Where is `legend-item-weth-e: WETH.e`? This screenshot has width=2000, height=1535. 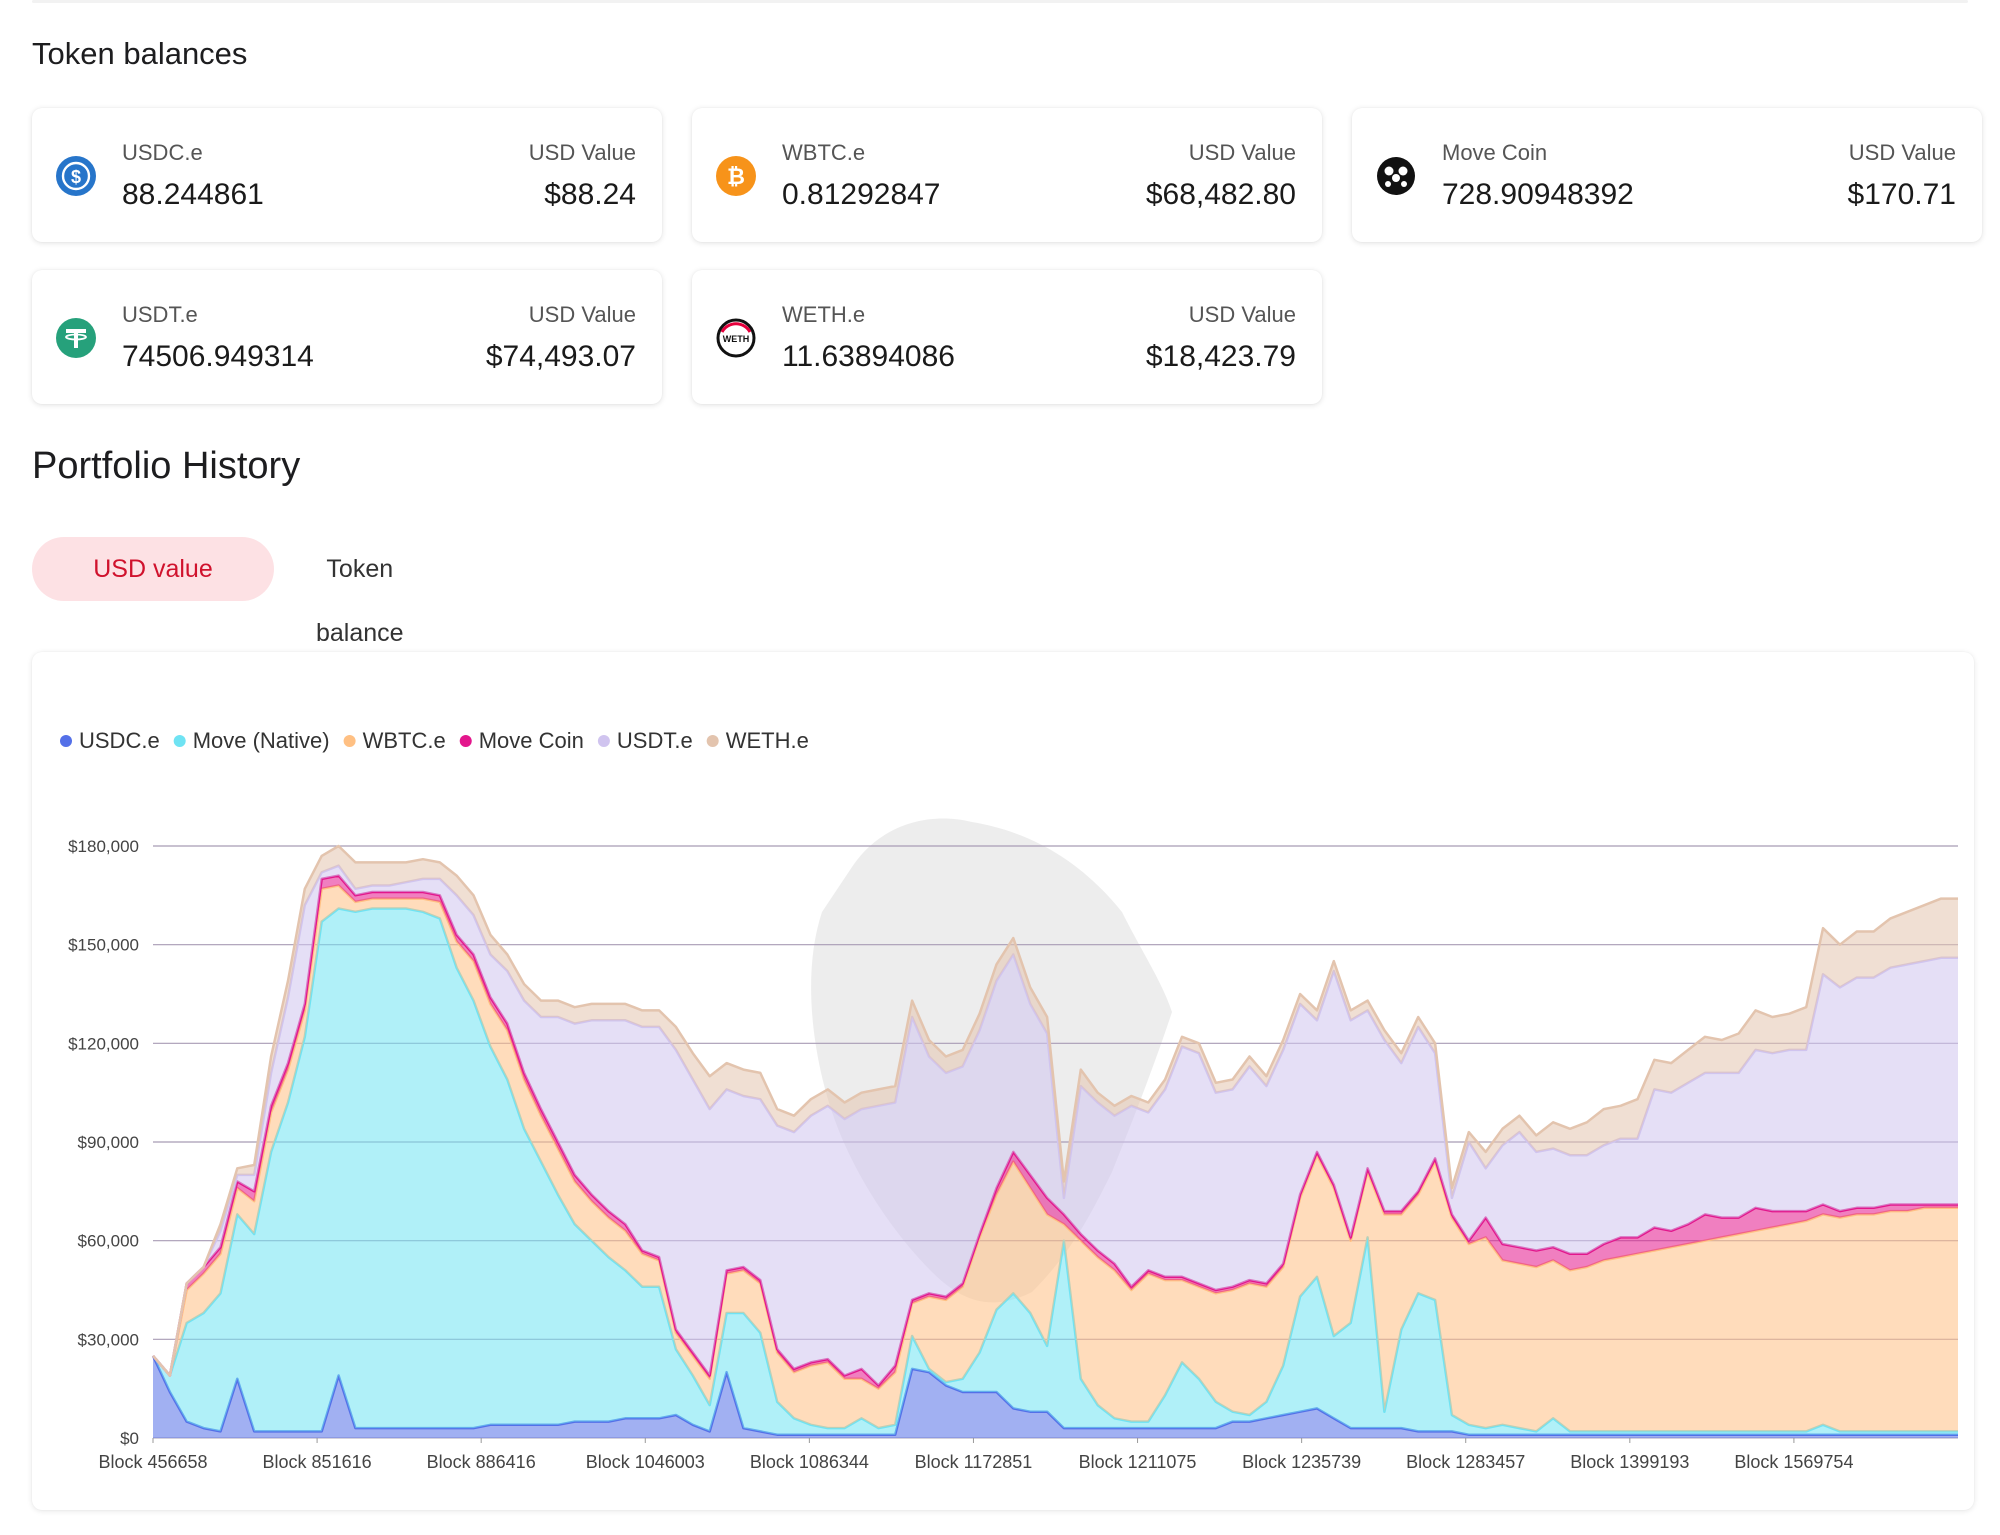
legend-item-weth-e: WETH.e is located at coordinates (757, 740).